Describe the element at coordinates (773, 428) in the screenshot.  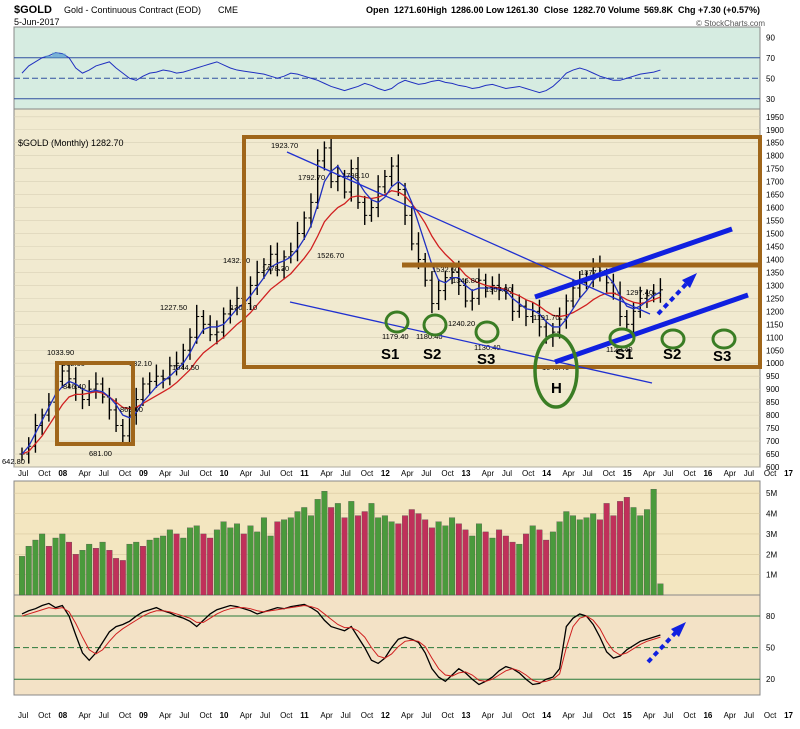
I see `price-tick-label: 750` at that location.